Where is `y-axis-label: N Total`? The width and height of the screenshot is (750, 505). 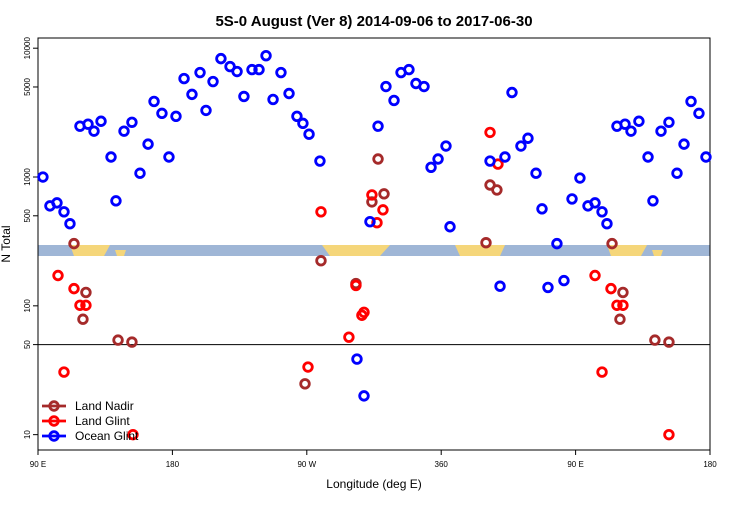
y-axis-label: N Total is located at coordinates (6, 243).